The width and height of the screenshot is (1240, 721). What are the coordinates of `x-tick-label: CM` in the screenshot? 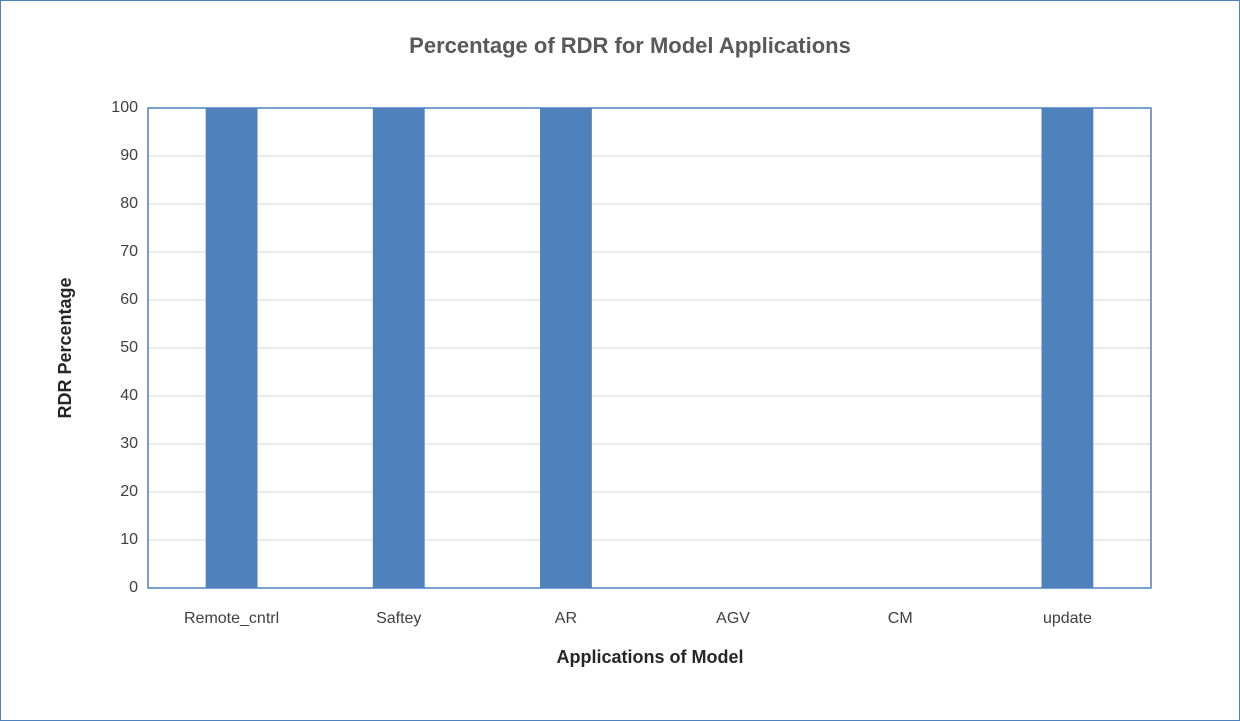 It's located at (900, 618).